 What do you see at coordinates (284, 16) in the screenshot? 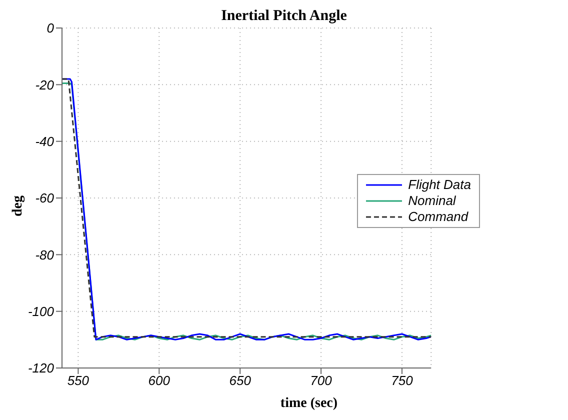
I see `chart-title: Inertial Pitch Angle` at bounding box center [284, 16].